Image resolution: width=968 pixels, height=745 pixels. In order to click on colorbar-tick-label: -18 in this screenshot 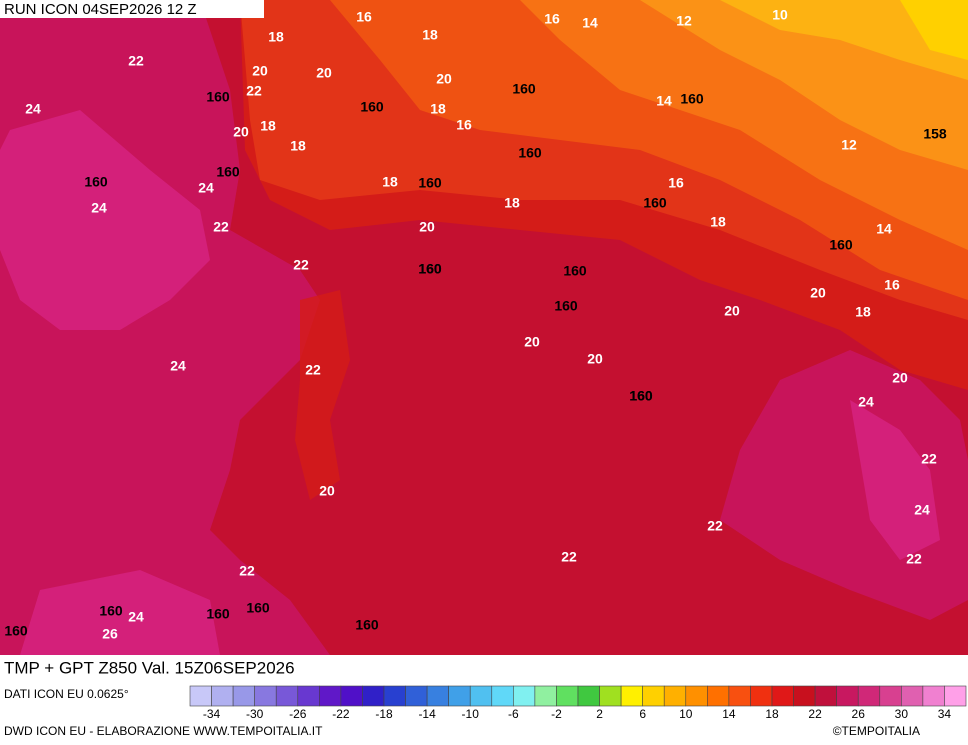, I will do `click(384, 714)`.